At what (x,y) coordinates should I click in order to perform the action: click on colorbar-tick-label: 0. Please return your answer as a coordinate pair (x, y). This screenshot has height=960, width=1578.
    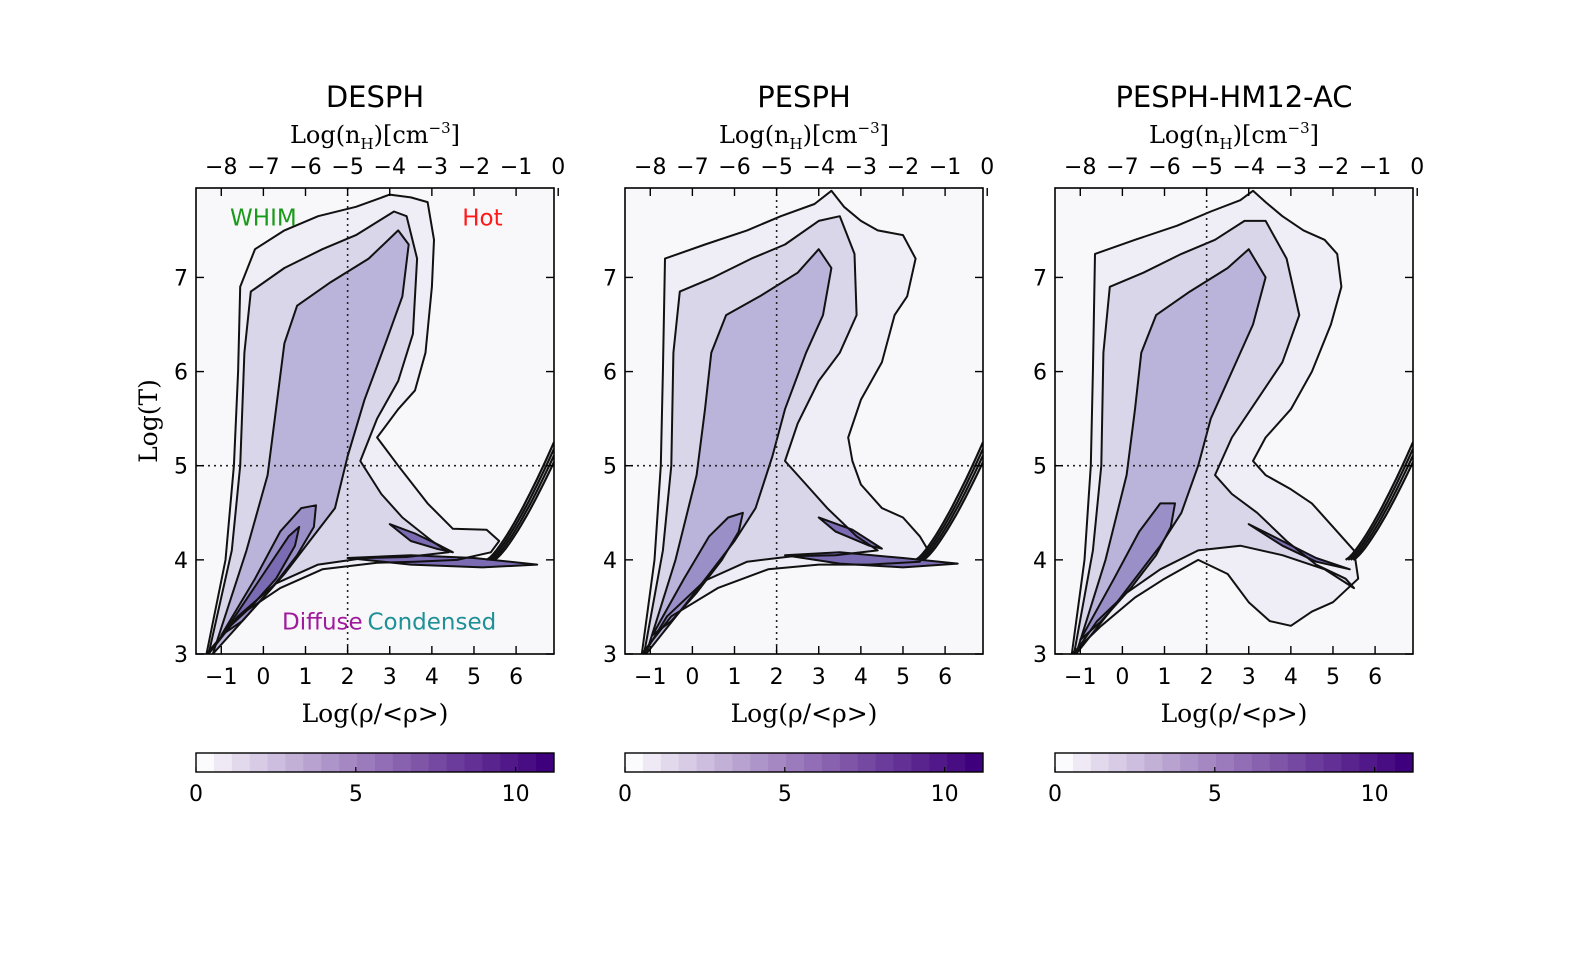
    Looking at the image, I should click on (196, 794).